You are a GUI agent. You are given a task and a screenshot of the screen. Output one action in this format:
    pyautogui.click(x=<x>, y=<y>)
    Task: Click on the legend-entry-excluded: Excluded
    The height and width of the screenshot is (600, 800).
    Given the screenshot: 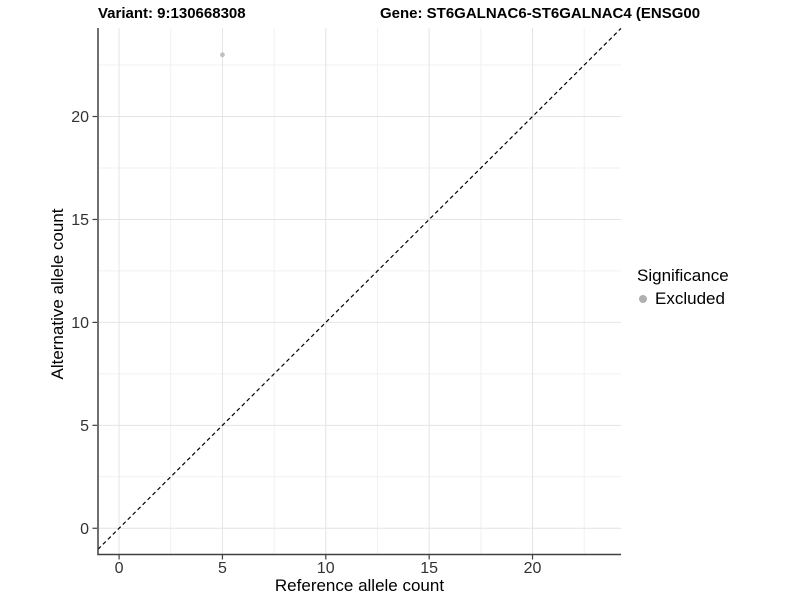 What is the action you would take?
    pyautogui.click(x=683, y=299)
    